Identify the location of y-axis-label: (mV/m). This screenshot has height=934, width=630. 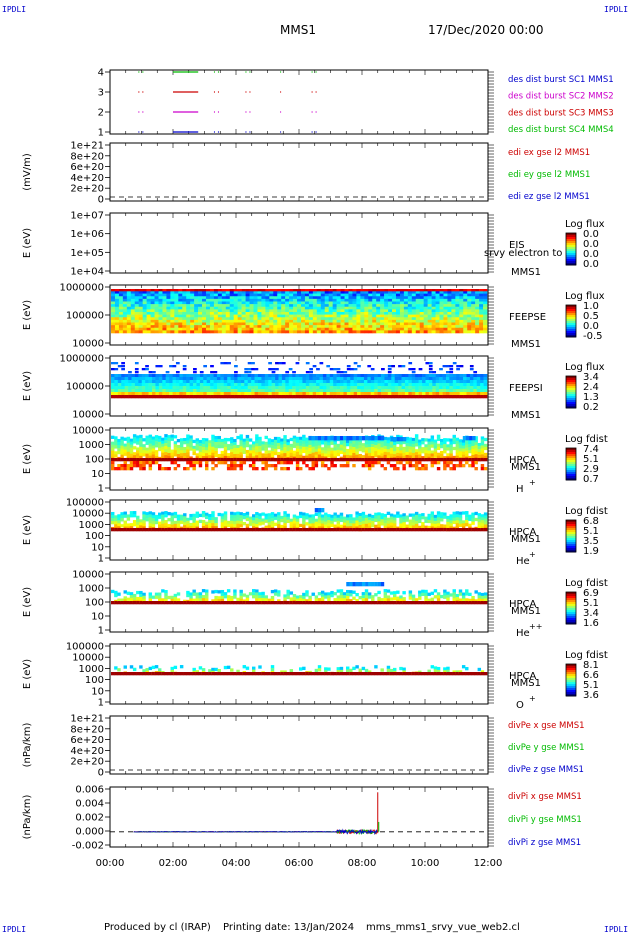
(27, 172).